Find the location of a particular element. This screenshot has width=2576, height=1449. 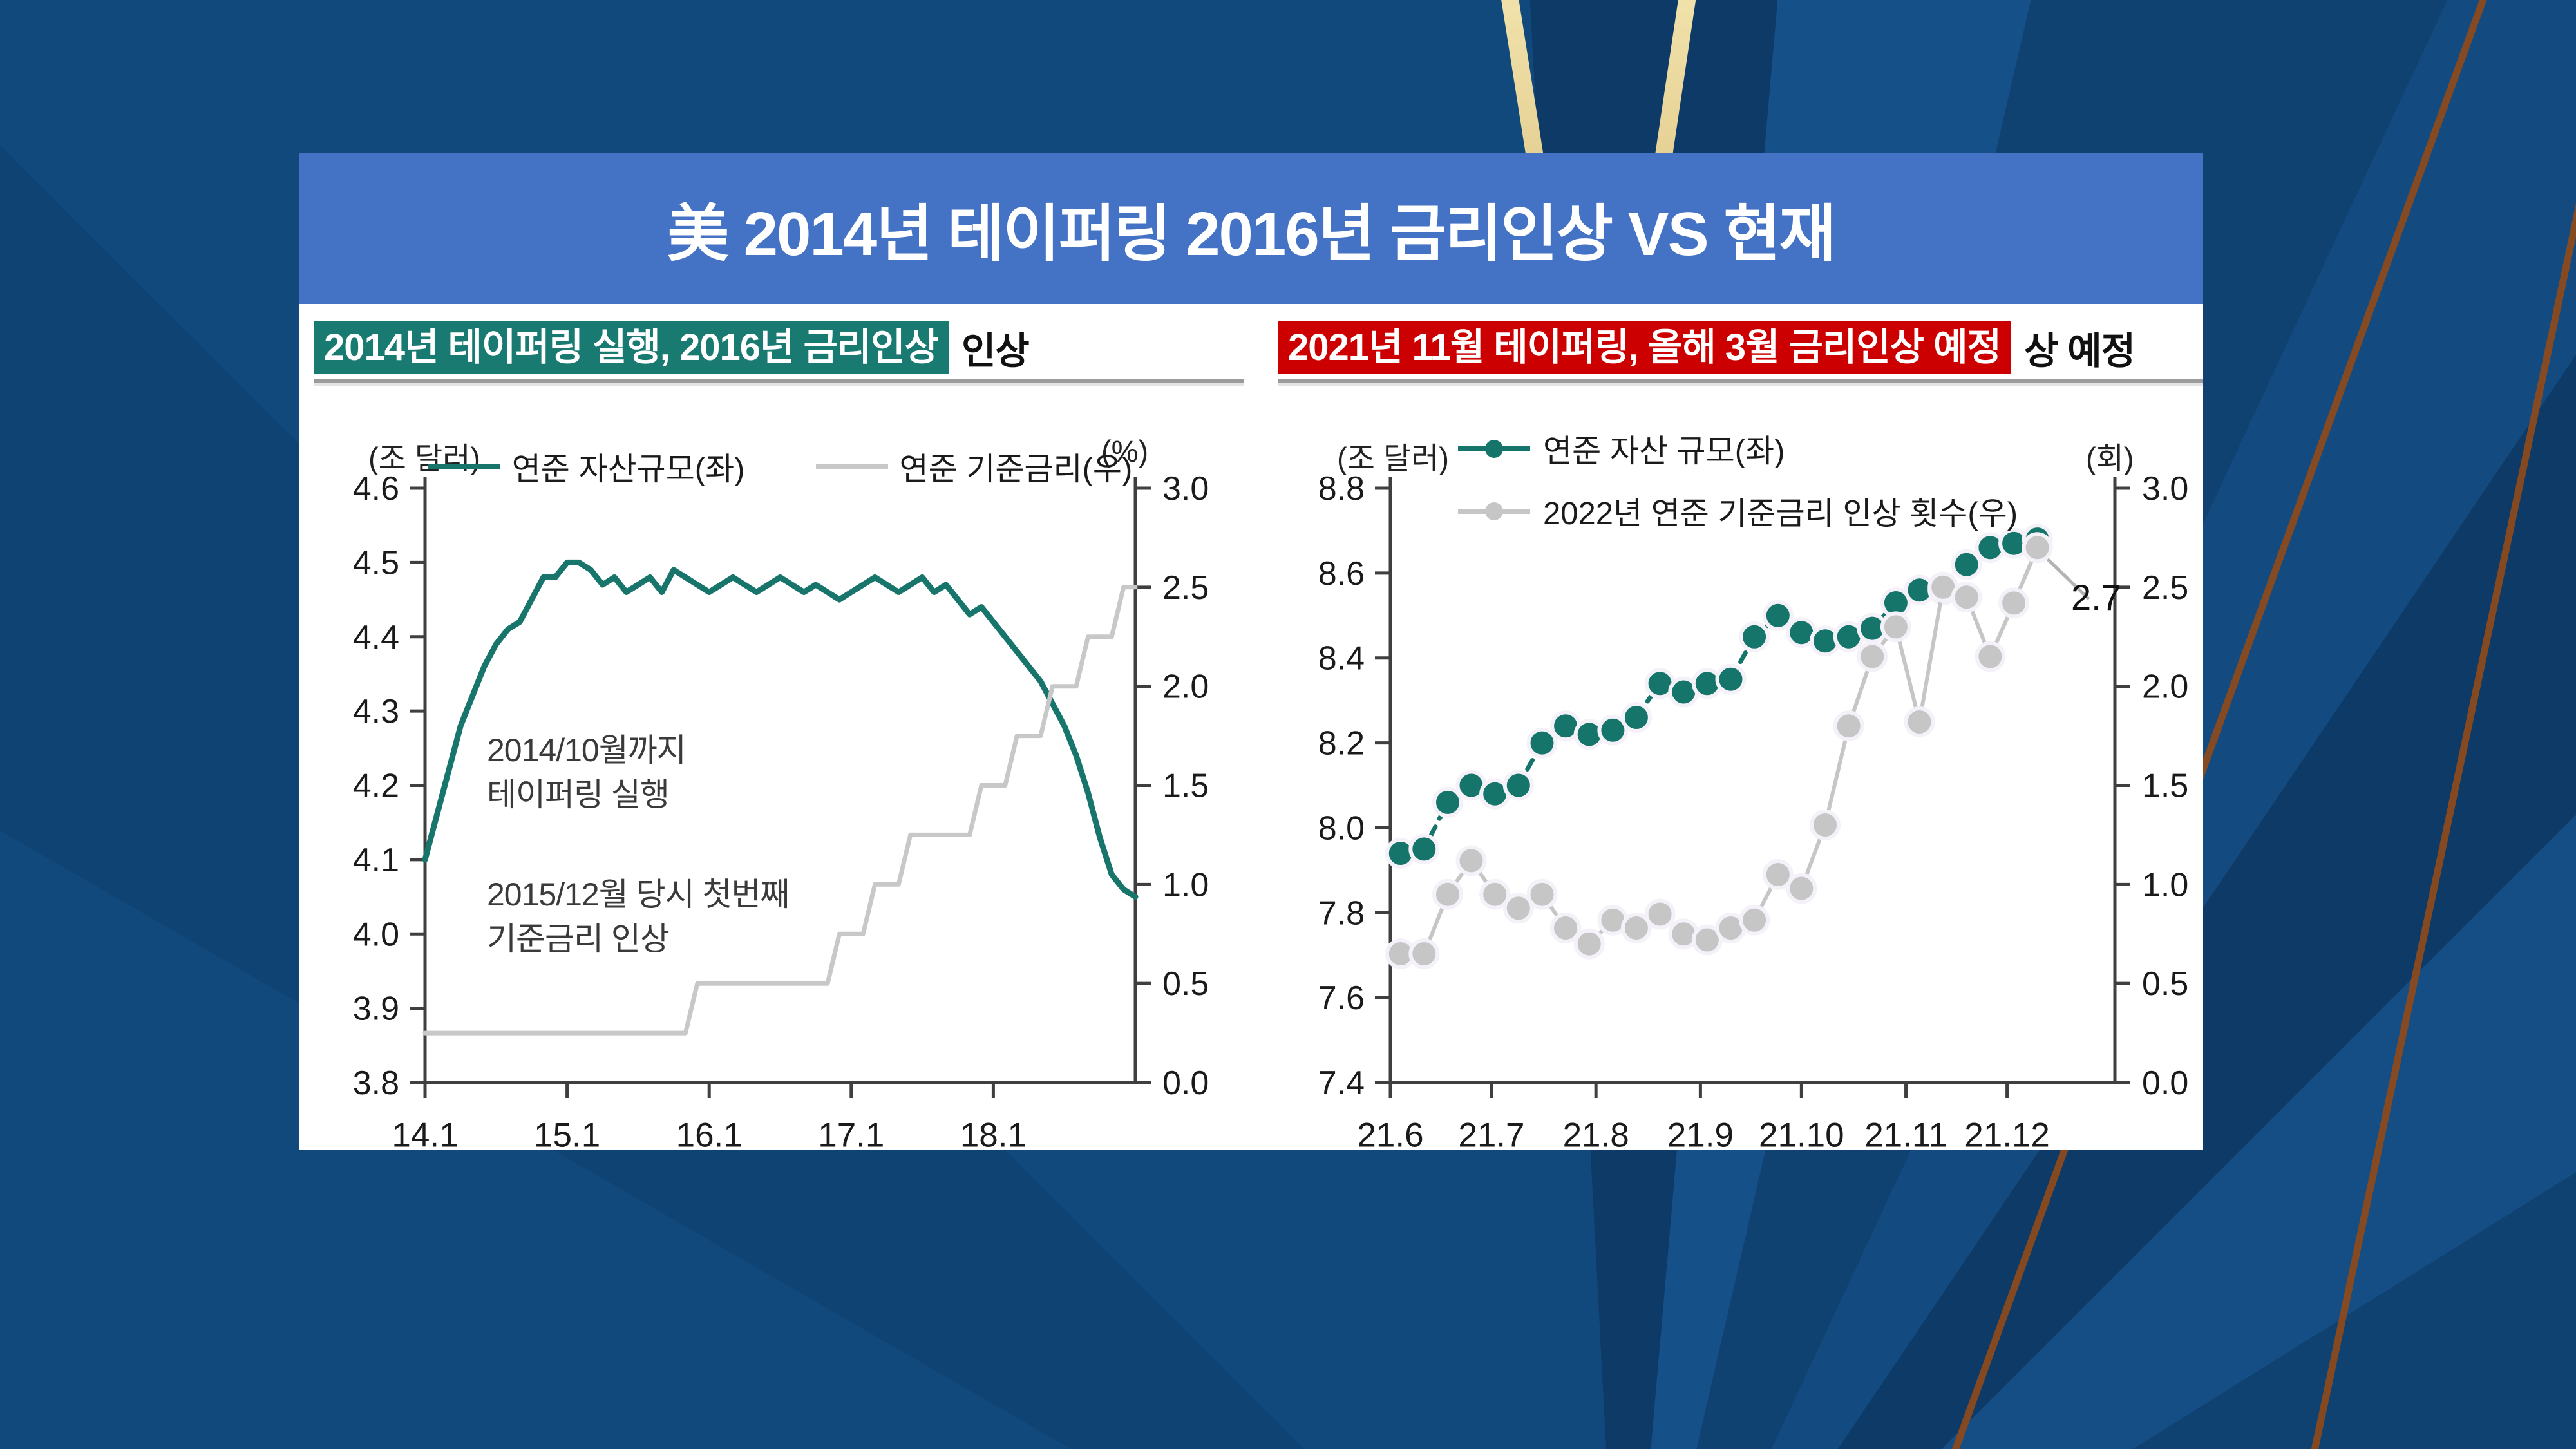

left-chart-unit-left-axis: (조 달러) is located at coordinates (425, 458).